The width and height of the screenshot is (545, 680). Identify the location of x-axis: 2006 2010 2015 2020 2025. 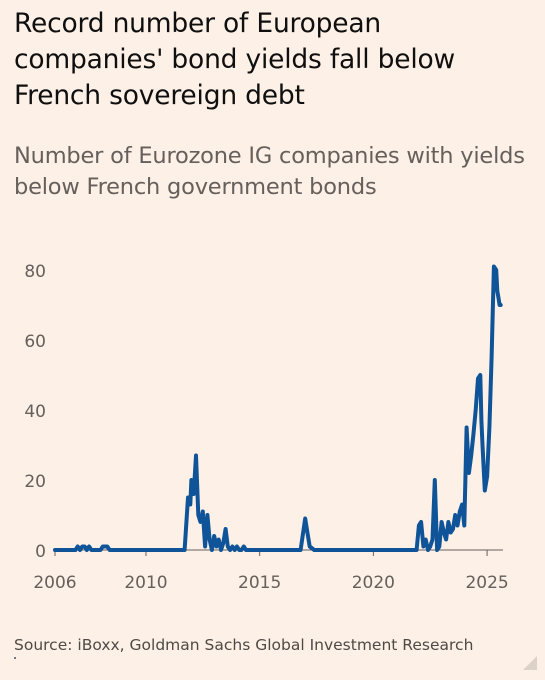
(271, 571).